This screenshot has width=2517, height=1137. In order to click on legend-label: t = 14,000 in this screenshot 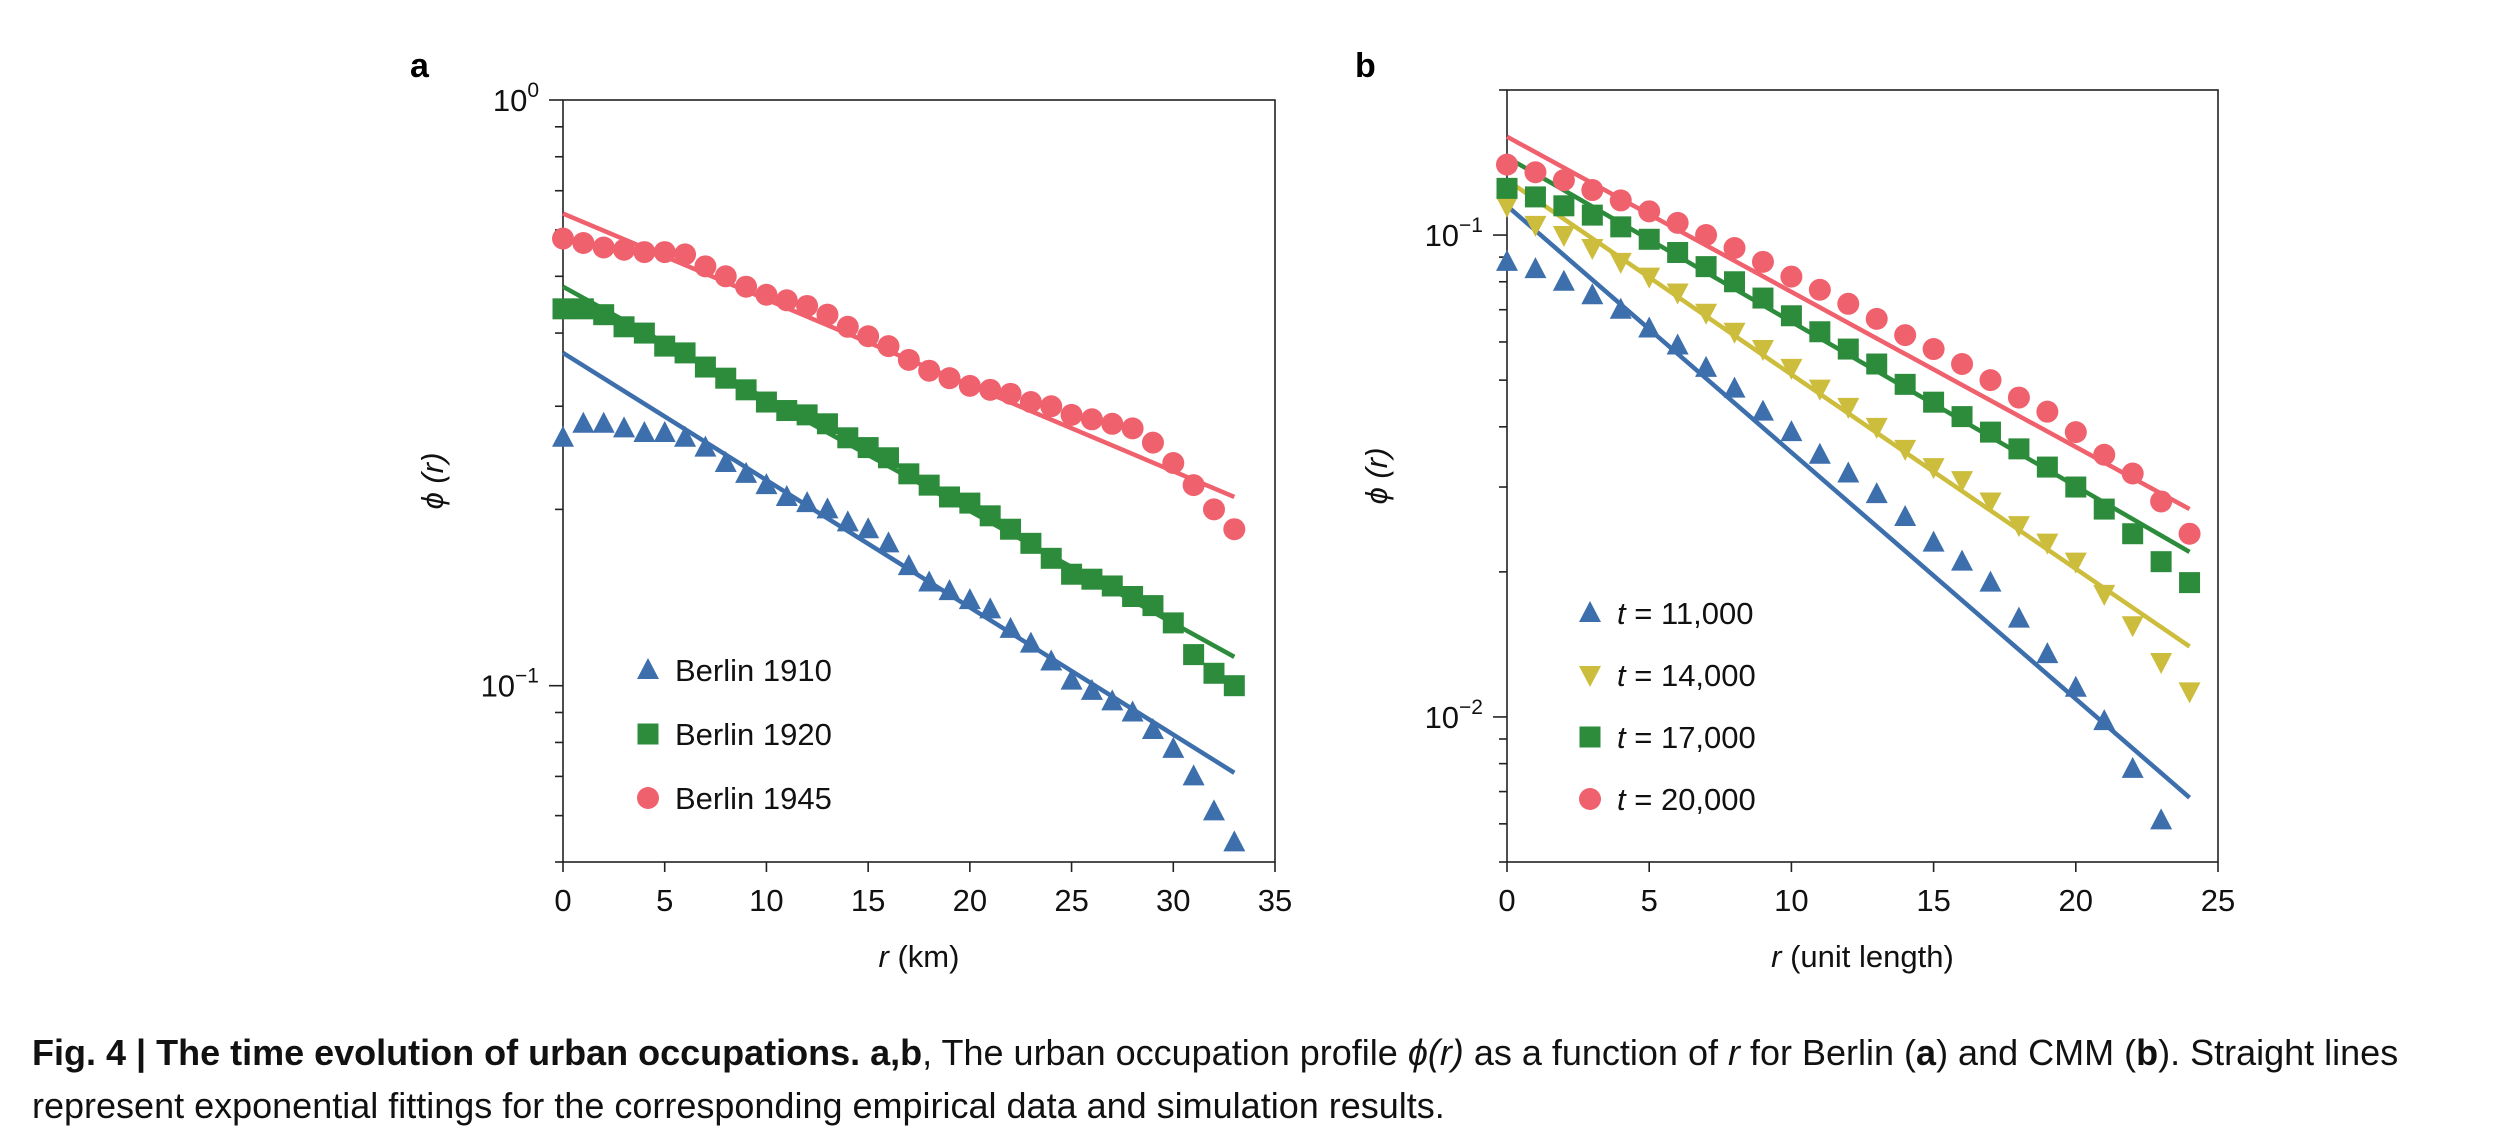, I will do `click(1686, 675)`.